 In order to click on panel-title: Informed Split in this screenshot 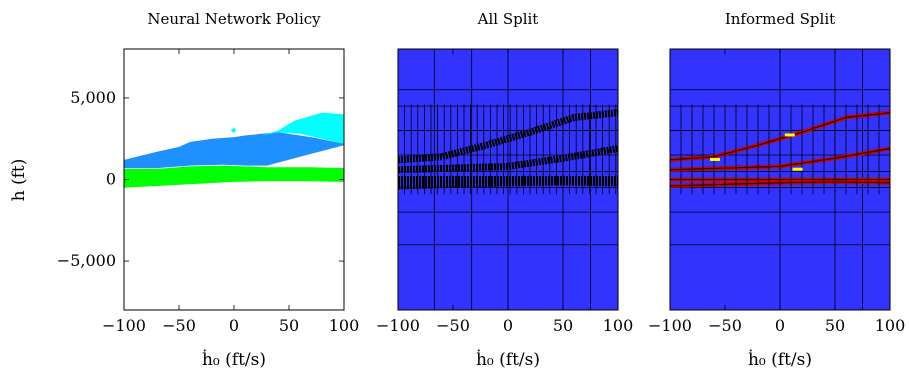, I will do `click(780, 19)`.